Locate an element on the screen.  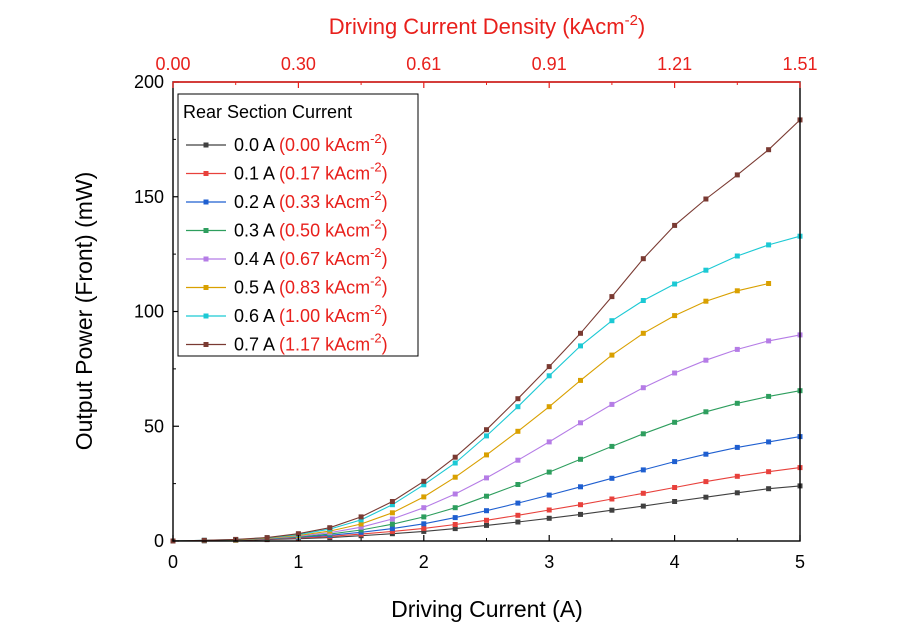
legend-current: 0.2 A is located at coordinates (256, 202).